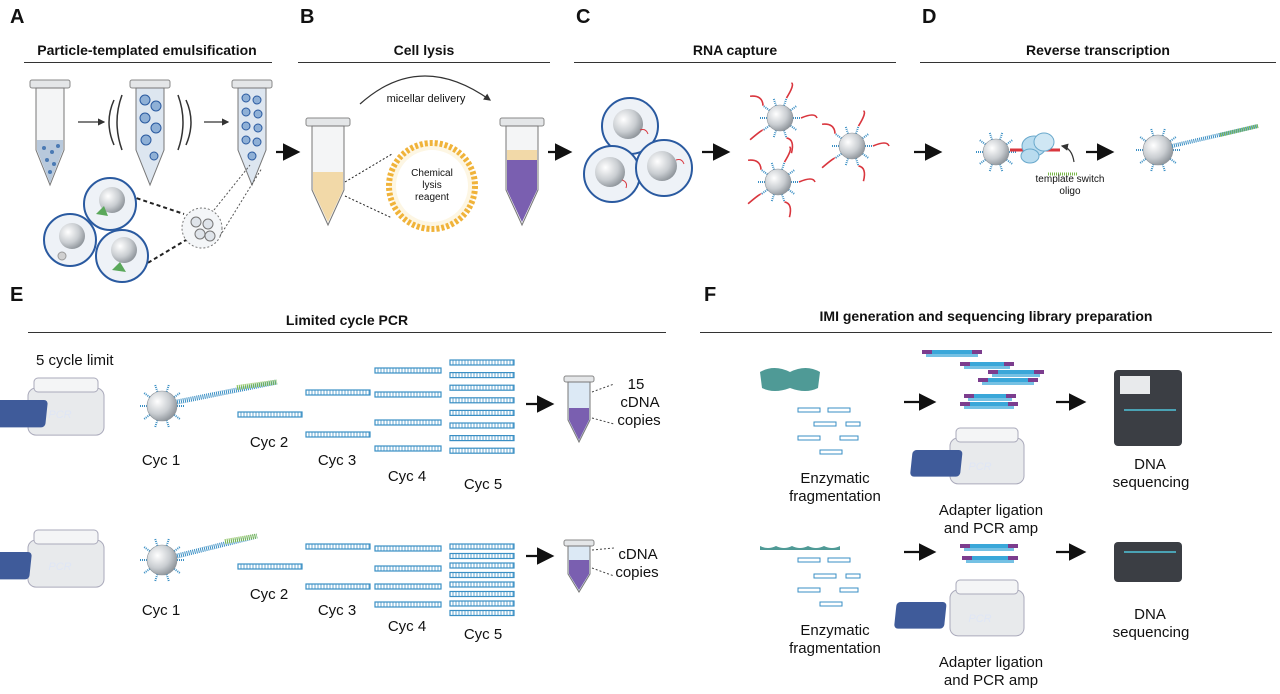 The height and width of the screenshot is (694, 1280). I want to click on panel-d-letter: D, so click(929, 17).